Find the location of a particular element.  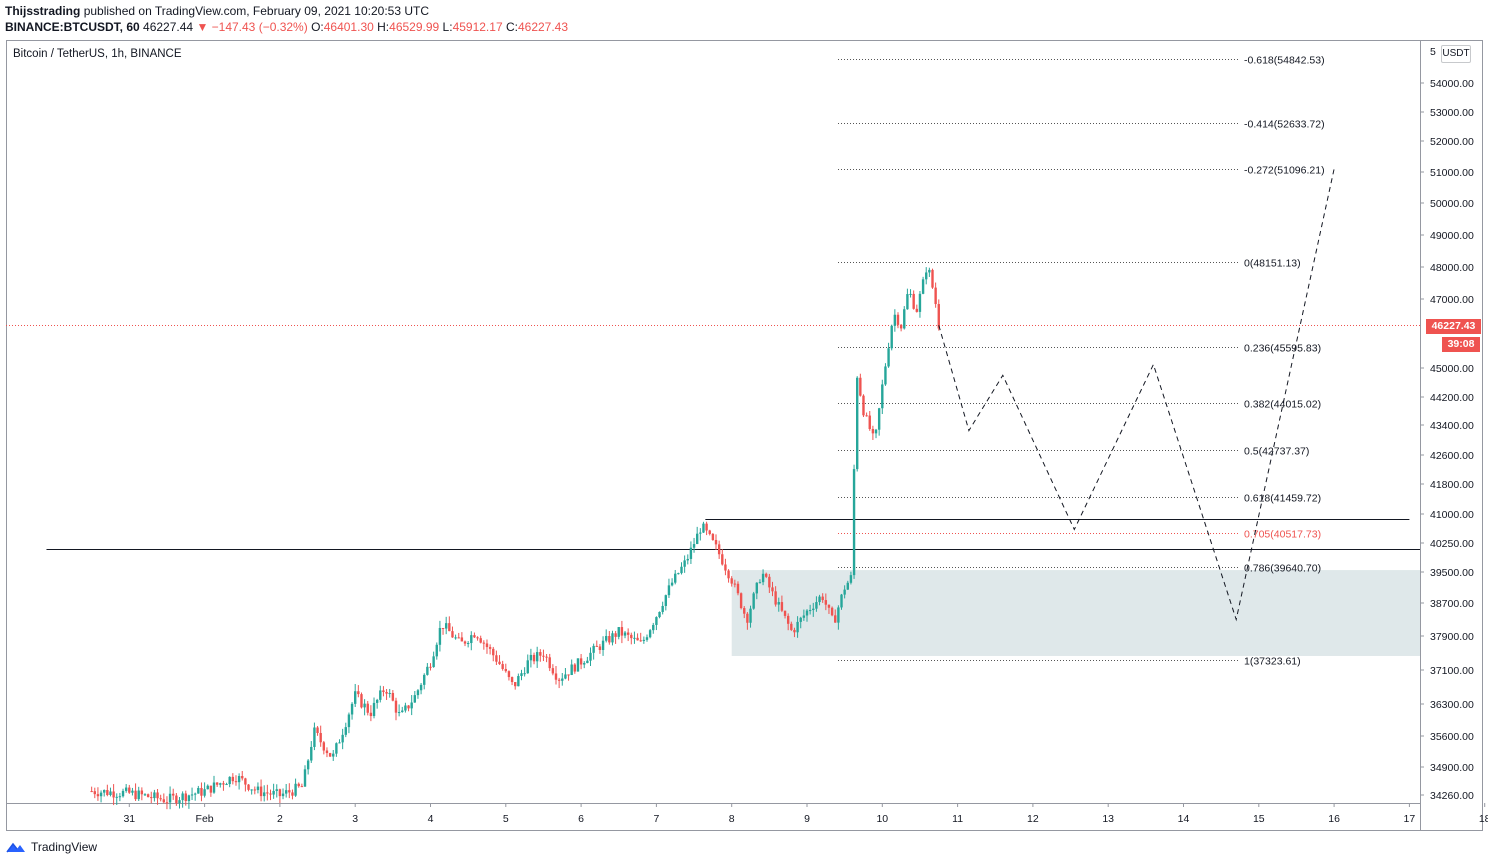

x-tick-label: 7 is located at coordinates (656, 819).